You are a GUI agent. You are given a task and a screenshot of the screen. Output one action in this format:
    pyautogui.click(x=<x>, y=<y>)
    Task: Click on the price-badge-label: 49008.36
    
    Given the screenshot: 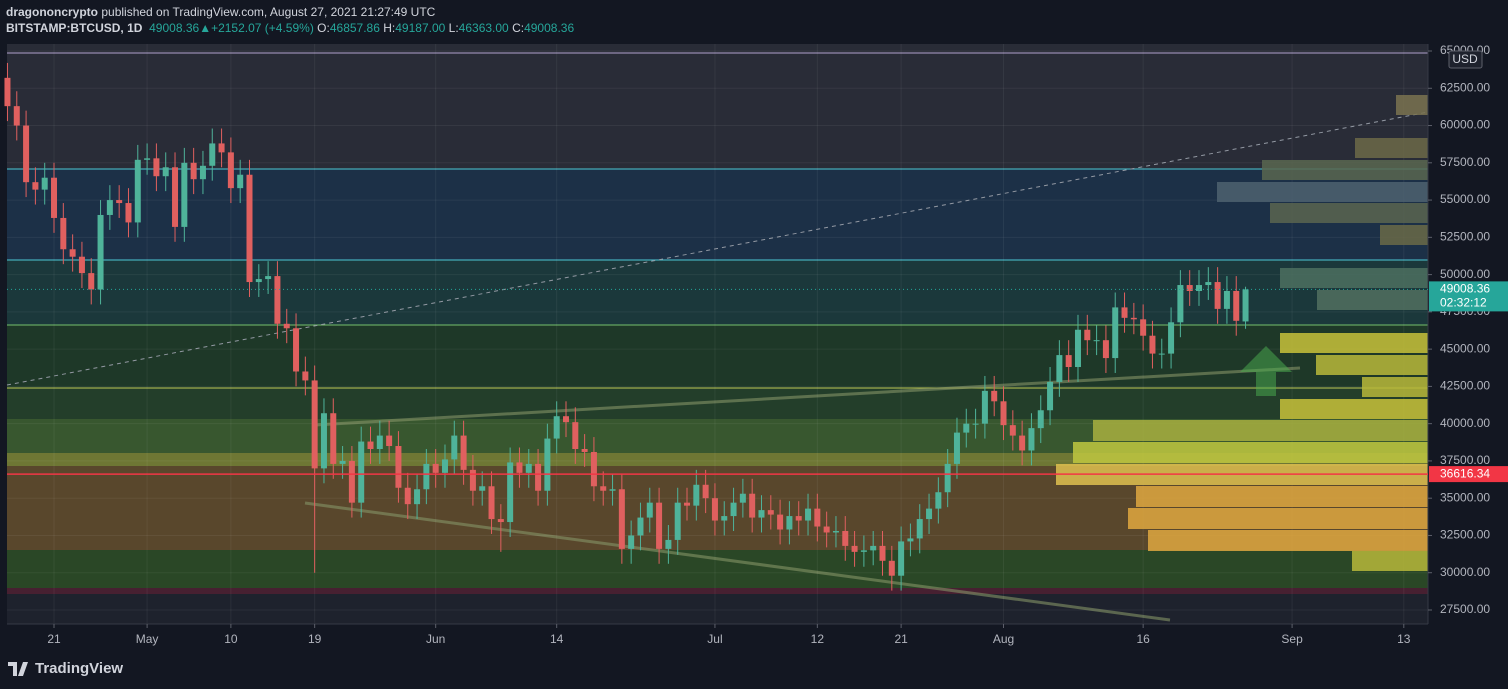 What is the action you would take?
    pyautogui.click(x=1465, y=289)
    